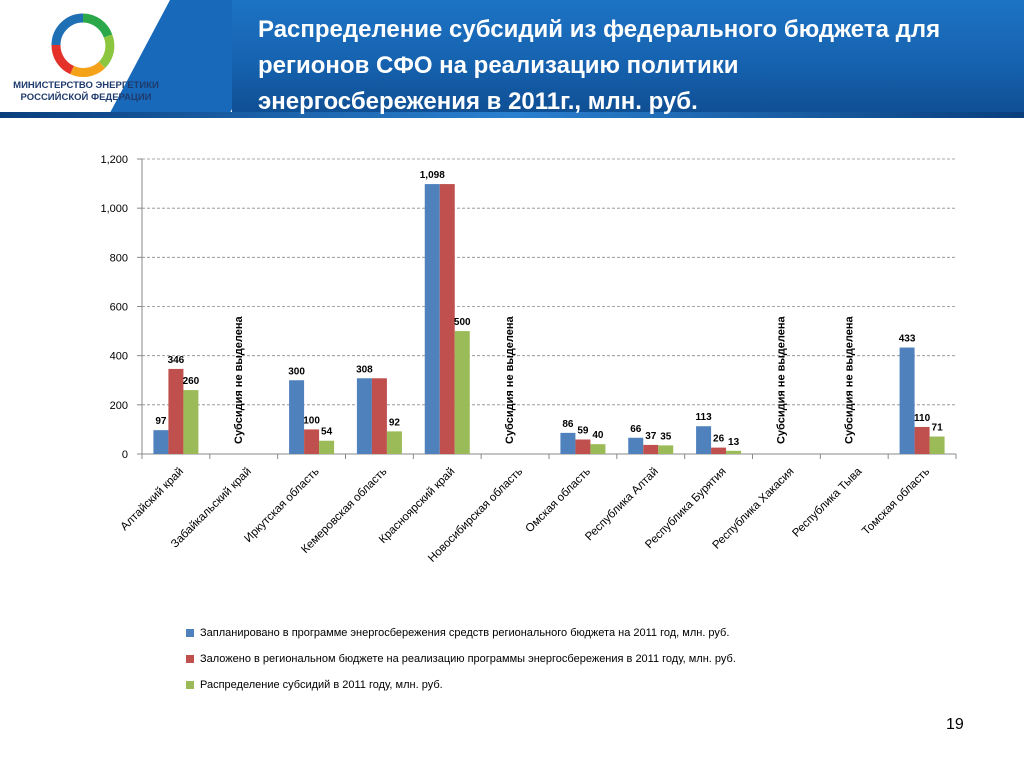 The height and width of the screenshot is (768, 1024). I want to click on data-label: 37, so click(651, 436).